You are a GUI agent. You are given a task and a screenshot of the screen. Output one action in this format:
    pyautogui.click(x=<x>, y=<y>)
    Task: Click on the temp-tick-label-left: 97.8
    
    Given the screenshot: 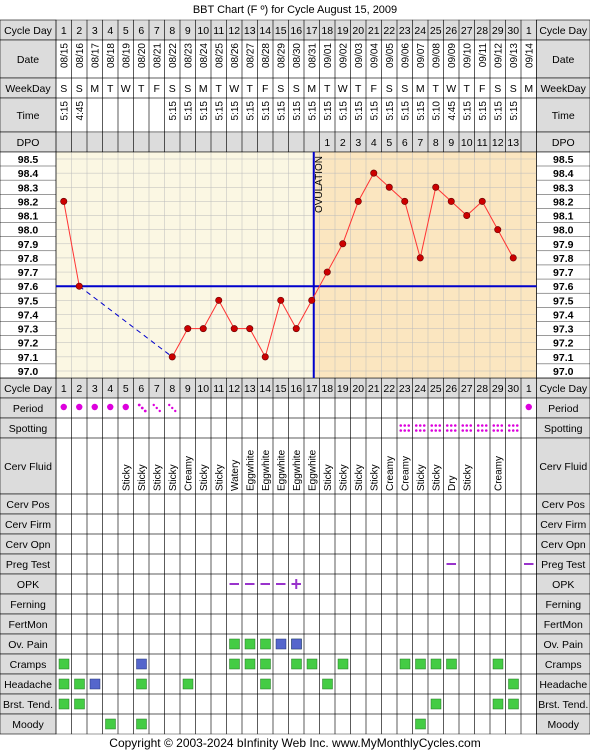 What is the action you would take?
    pyautogui.click(x=28, y=259)
    